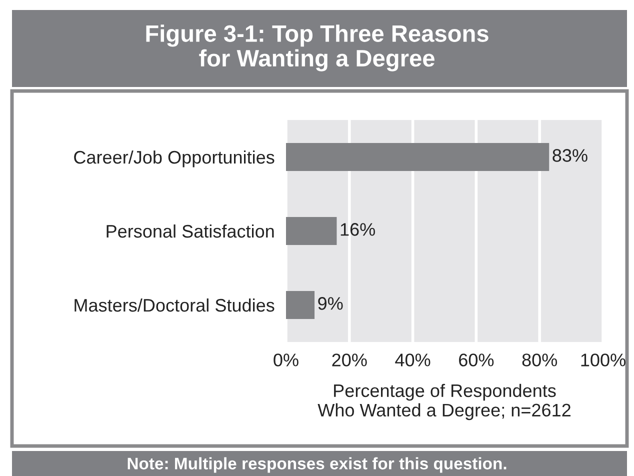  I want to click on x-tick-label: 80%, so click(540, 360).